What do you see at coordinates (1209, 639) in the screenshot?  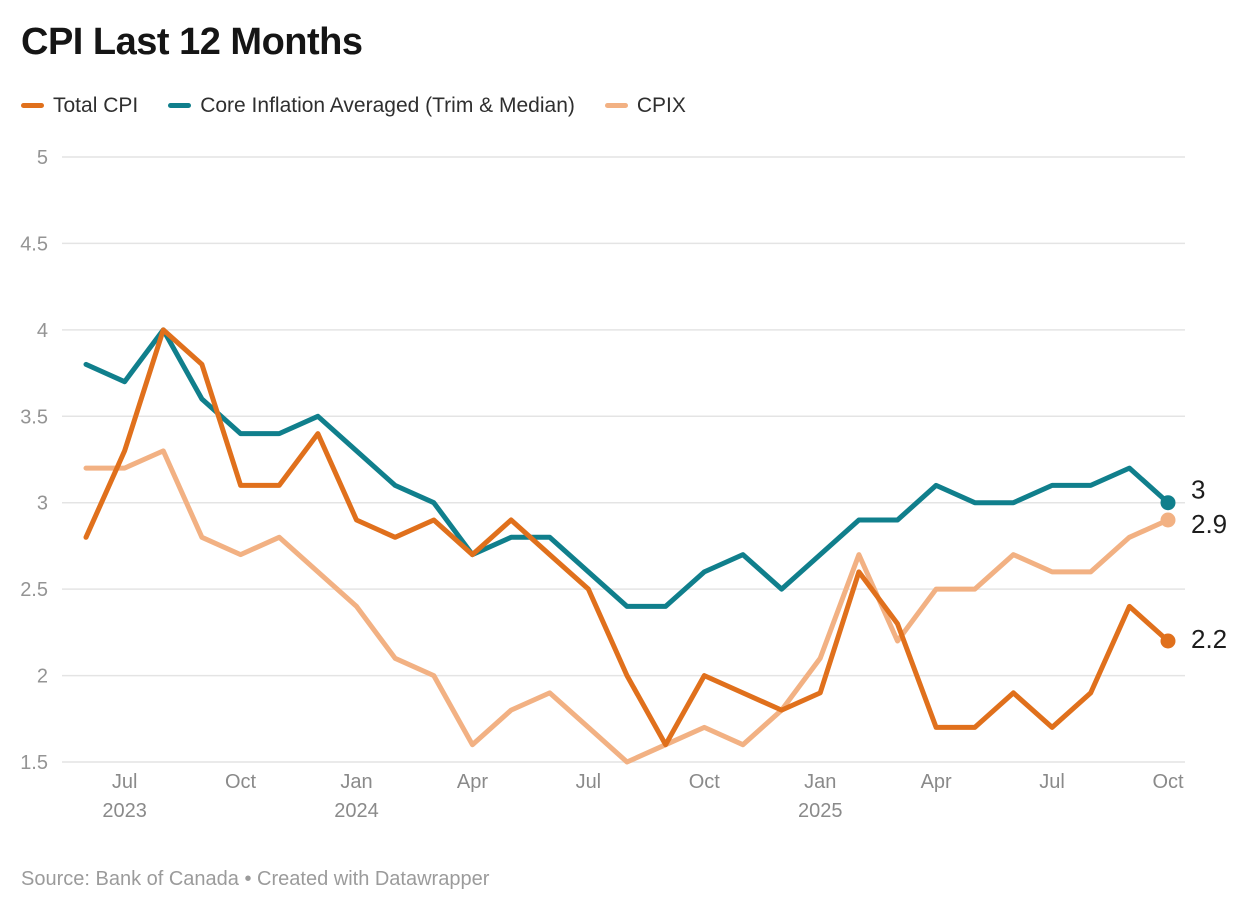 I see `end-value-label-total-cpi: 2.2` at bounding box center [1209, 639].